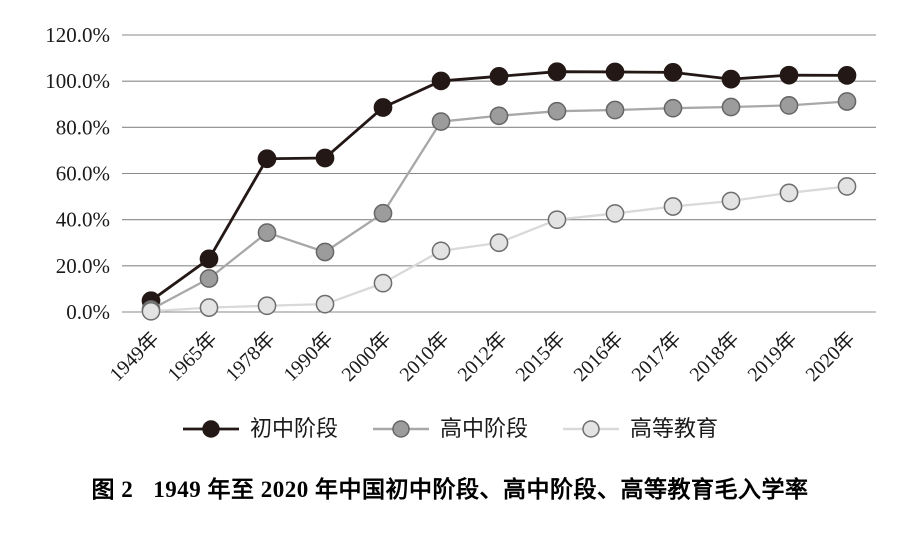 Image resolution: width=900 pixels, height=539 pixels. I want to click on y-tick-label: 100.0%, so click(77, 81).